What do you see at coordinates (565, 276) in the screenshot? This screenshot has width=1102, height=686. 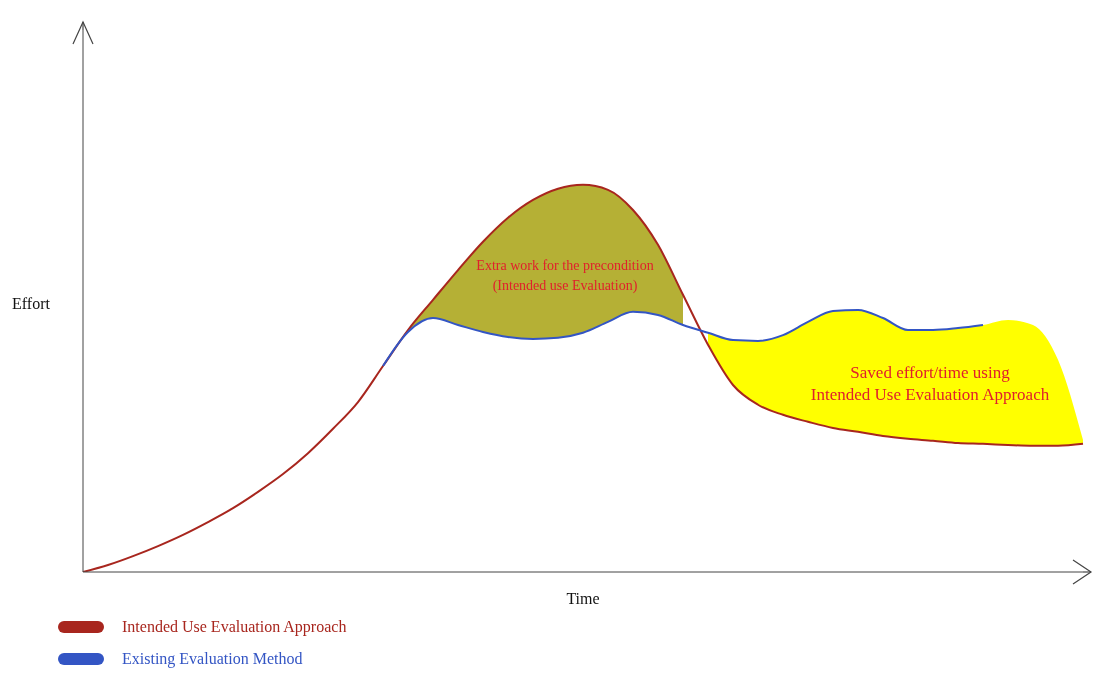 I see `annotation: Extra work for the precondition (Intended use Evaluation)` at bounding box center [565, 276].